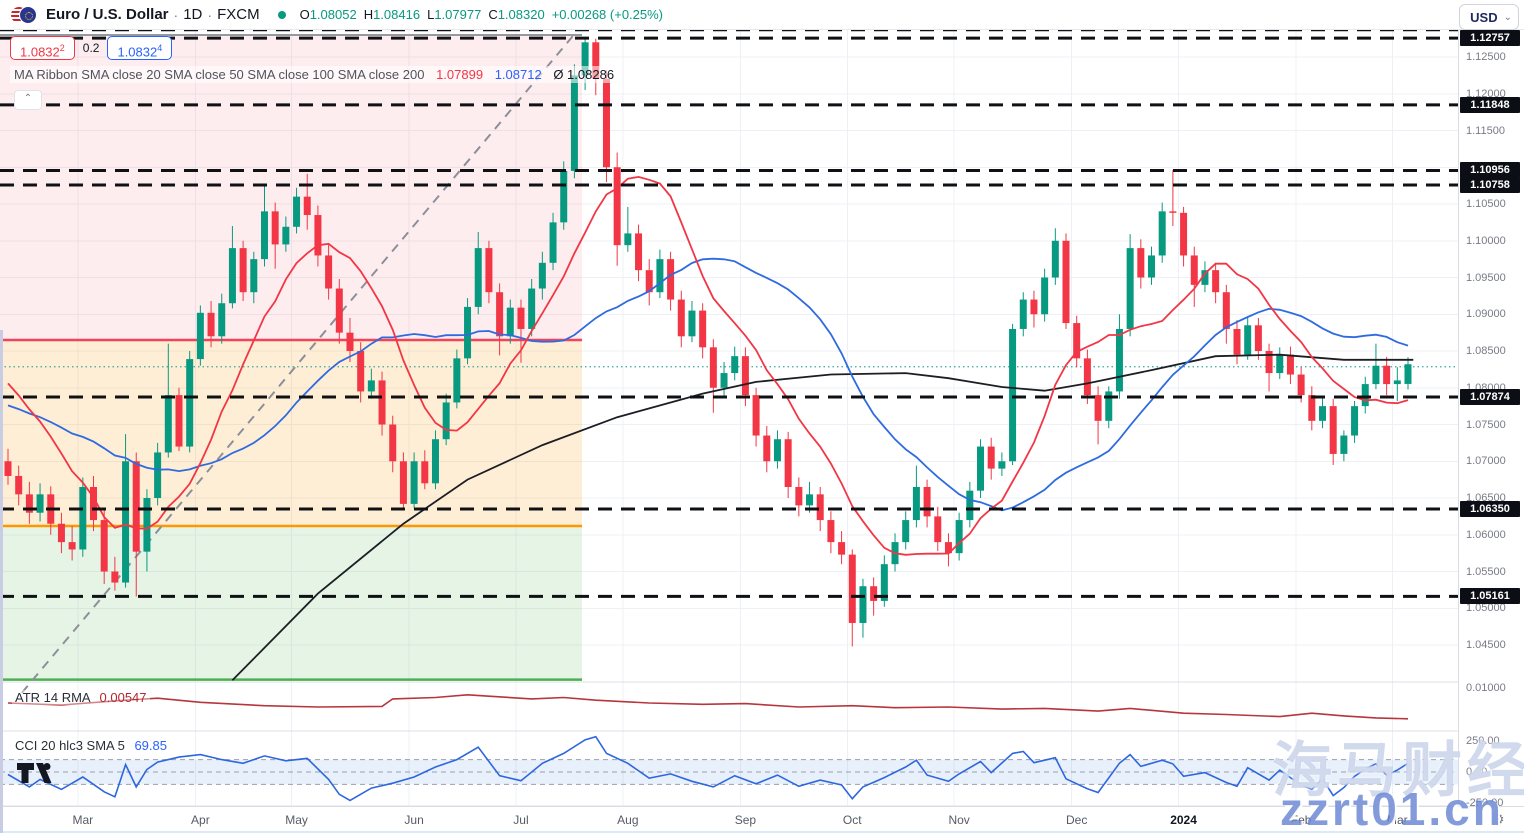  I want to click on price-tick: 1.05000, so click(1486, 608).